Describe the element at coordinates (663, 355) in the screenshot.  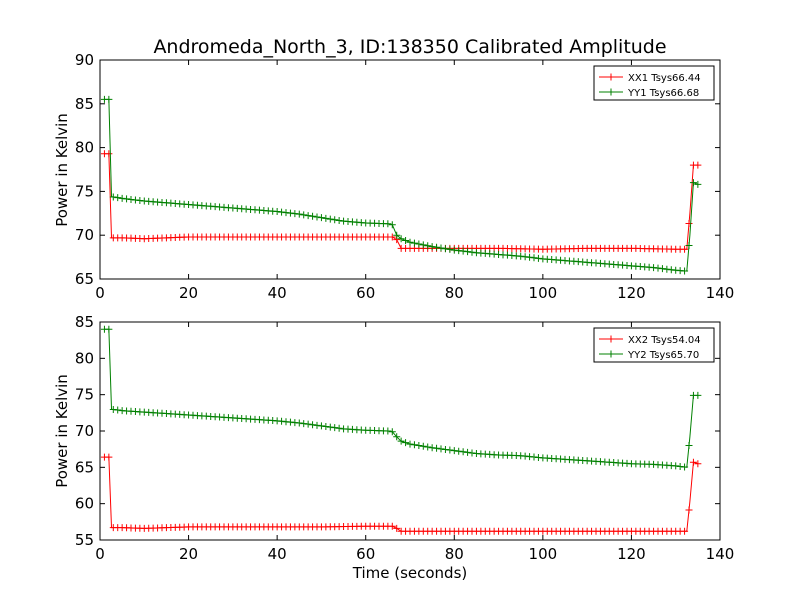
I see `legend-entry-label: YY2 Tsys65.70` at that location.